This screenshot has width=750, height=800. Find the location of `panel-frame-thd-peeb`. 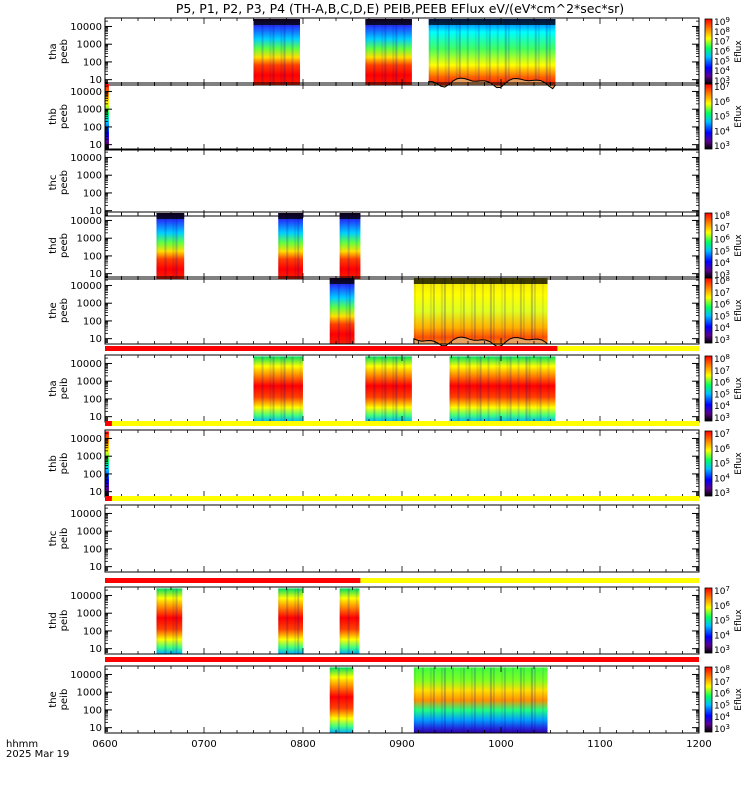

panel-frame-thd-peeb is located at coordinates (402, 245).